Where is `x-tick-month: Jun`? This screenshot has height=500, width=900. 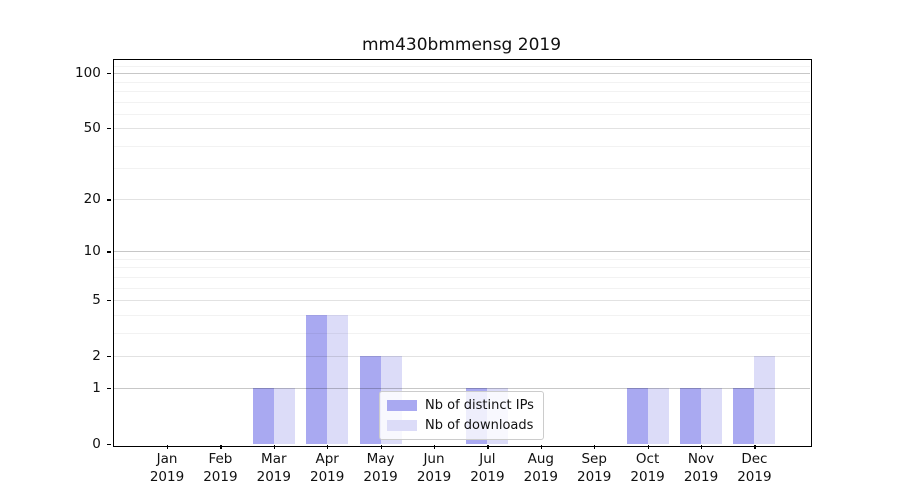
x-tick-month: Jun is located at coordinates (434, 458).